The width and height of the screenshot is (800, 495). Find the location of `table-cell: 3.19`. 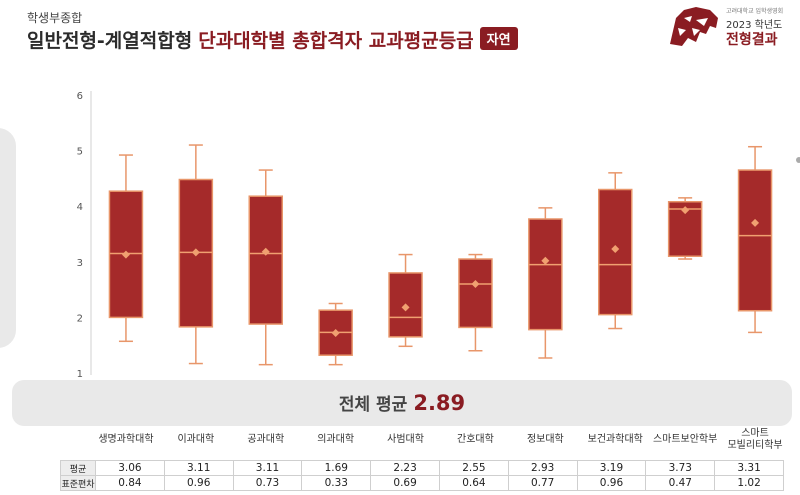

table-cell: 3.19 is located at coordinates (611, 468).